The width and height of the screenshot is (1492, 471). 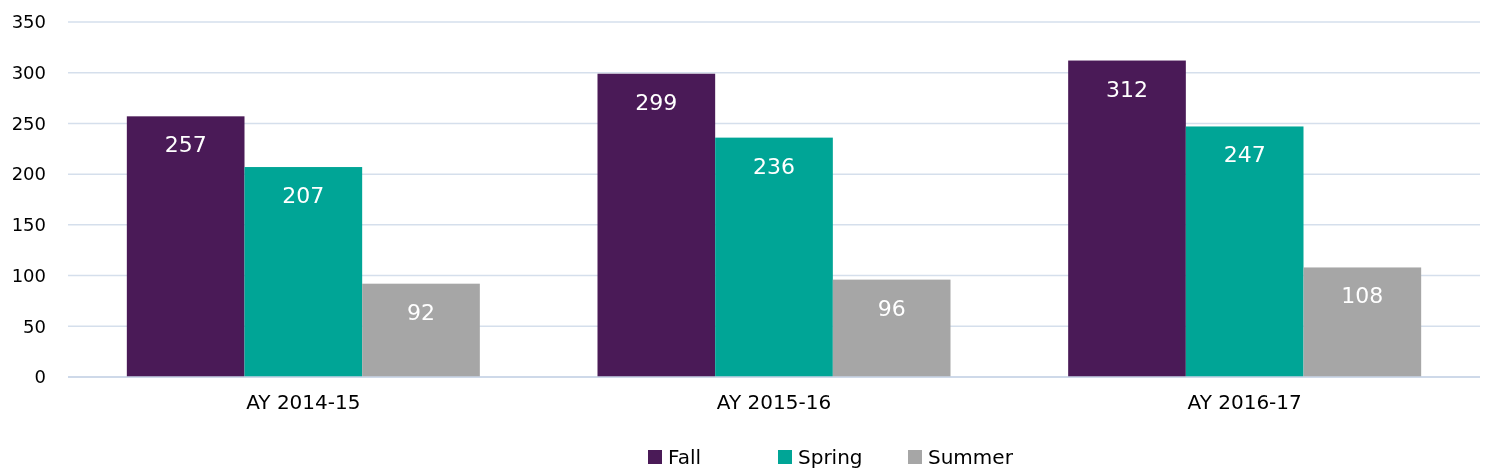 What do you see at coordinates (830, 457) in the screenshot?
I see `legend-label: Spring` at bounding box center [830, 457].